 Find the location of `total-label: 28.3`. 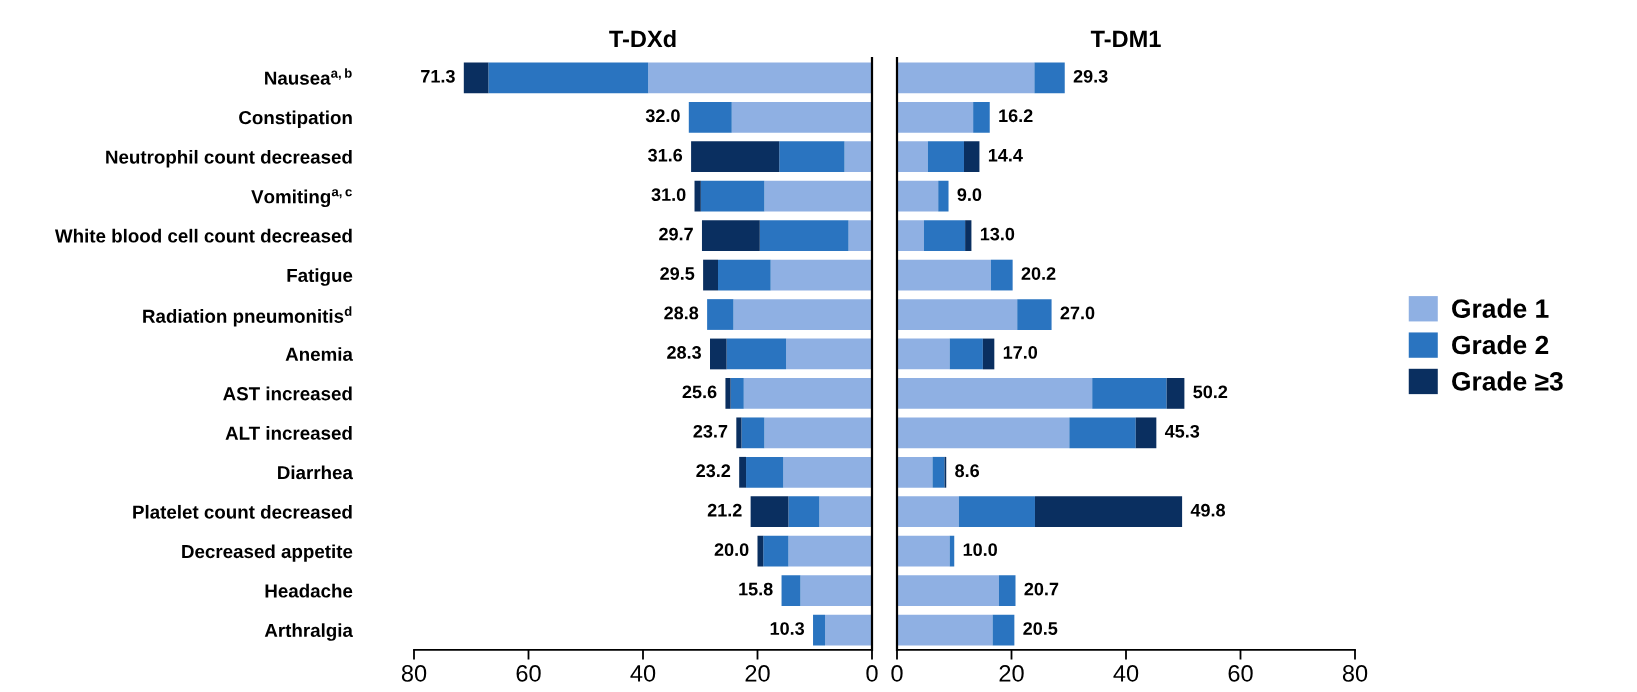

total-label: 28.3 is located at coordinates (684, 352).